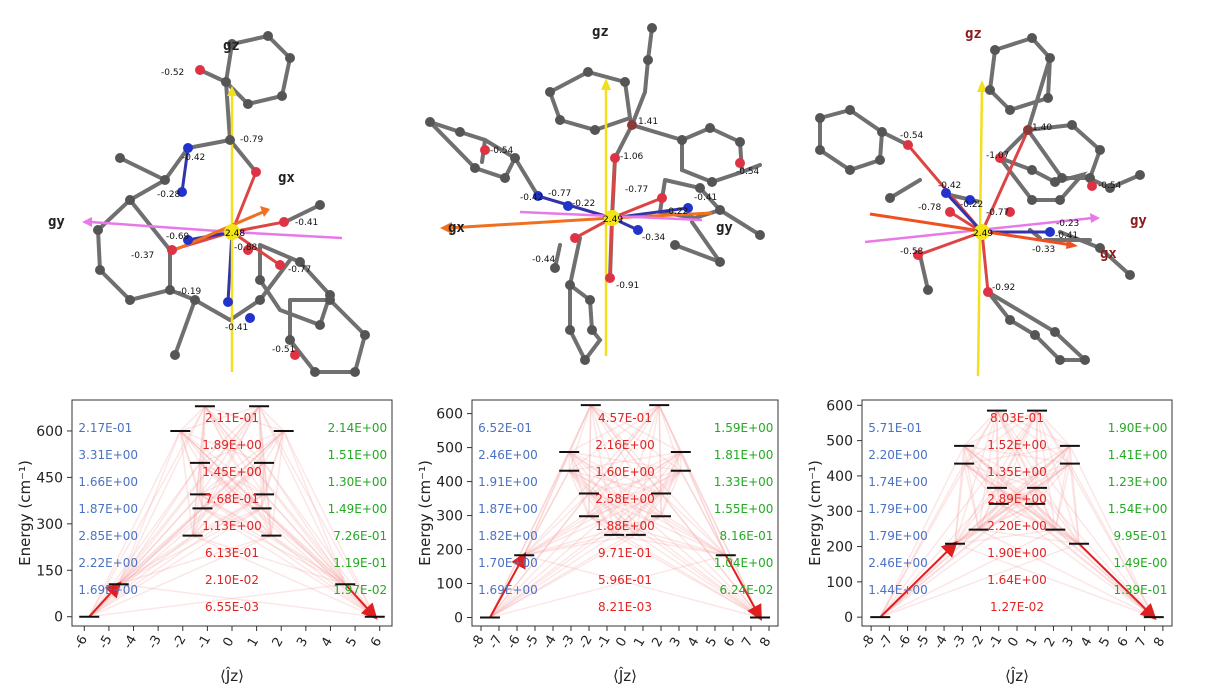  I want to click on transition-value-label: 1.69E+00, so click(508, 590).